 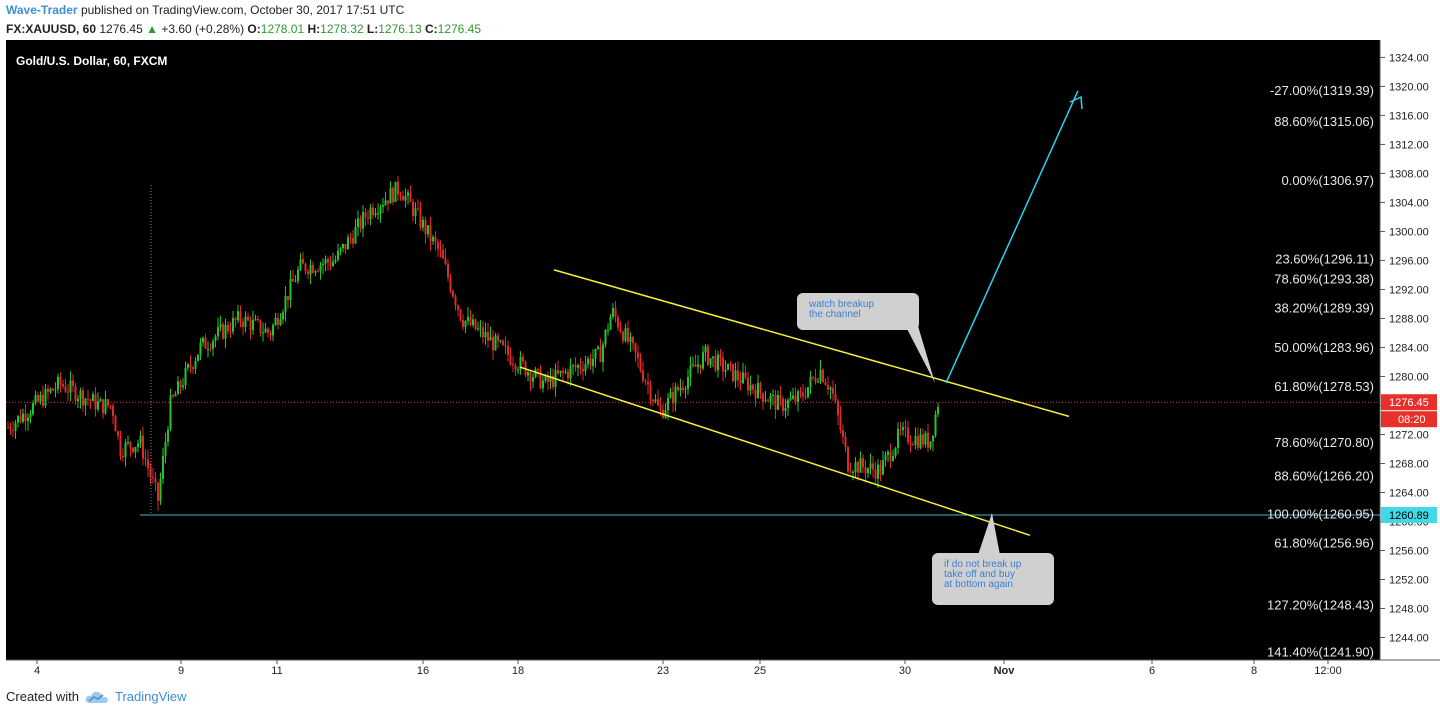 What do you see at coordinates (811, 343) in the screenshot?
I see `channel-upper-line` at bounding box center [811, 343].